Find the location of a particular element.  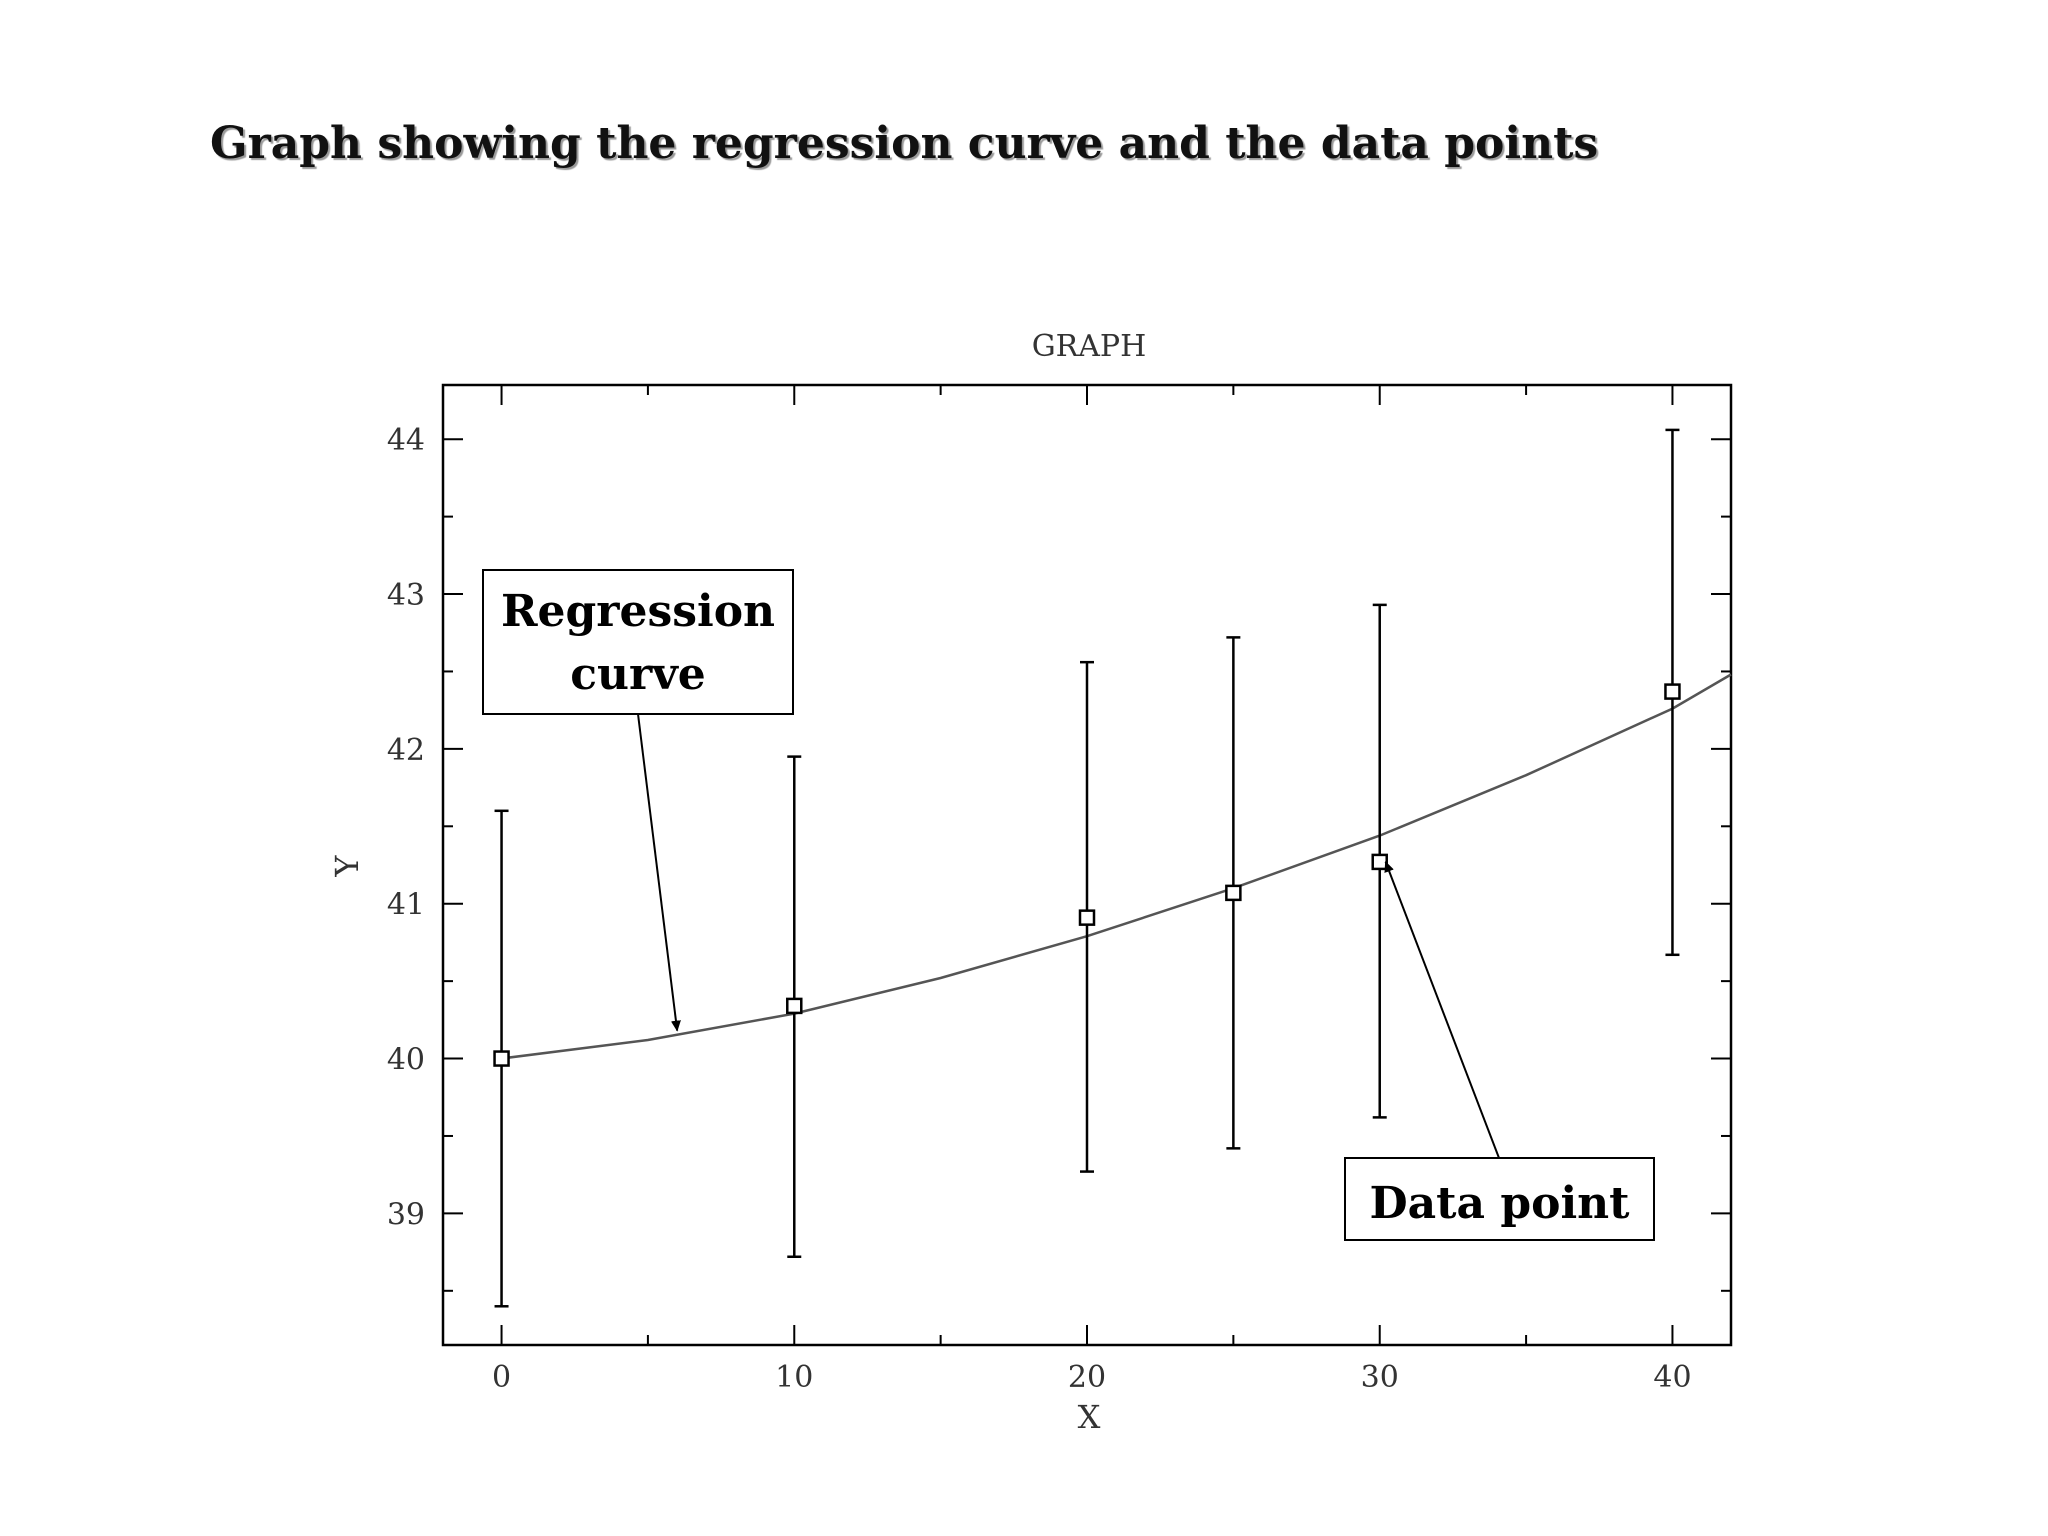

y-tick-label: 43 is located at coordinates (406, 595).